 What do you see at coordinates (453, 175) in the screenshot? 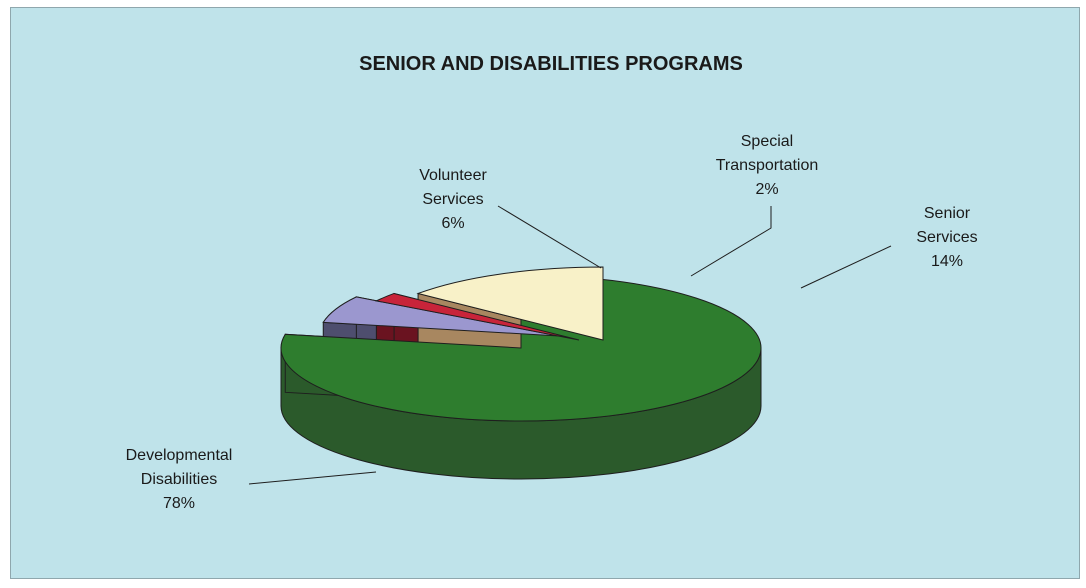
I see `slice-name-label: Volunteer` at bounding box center [453, 175].